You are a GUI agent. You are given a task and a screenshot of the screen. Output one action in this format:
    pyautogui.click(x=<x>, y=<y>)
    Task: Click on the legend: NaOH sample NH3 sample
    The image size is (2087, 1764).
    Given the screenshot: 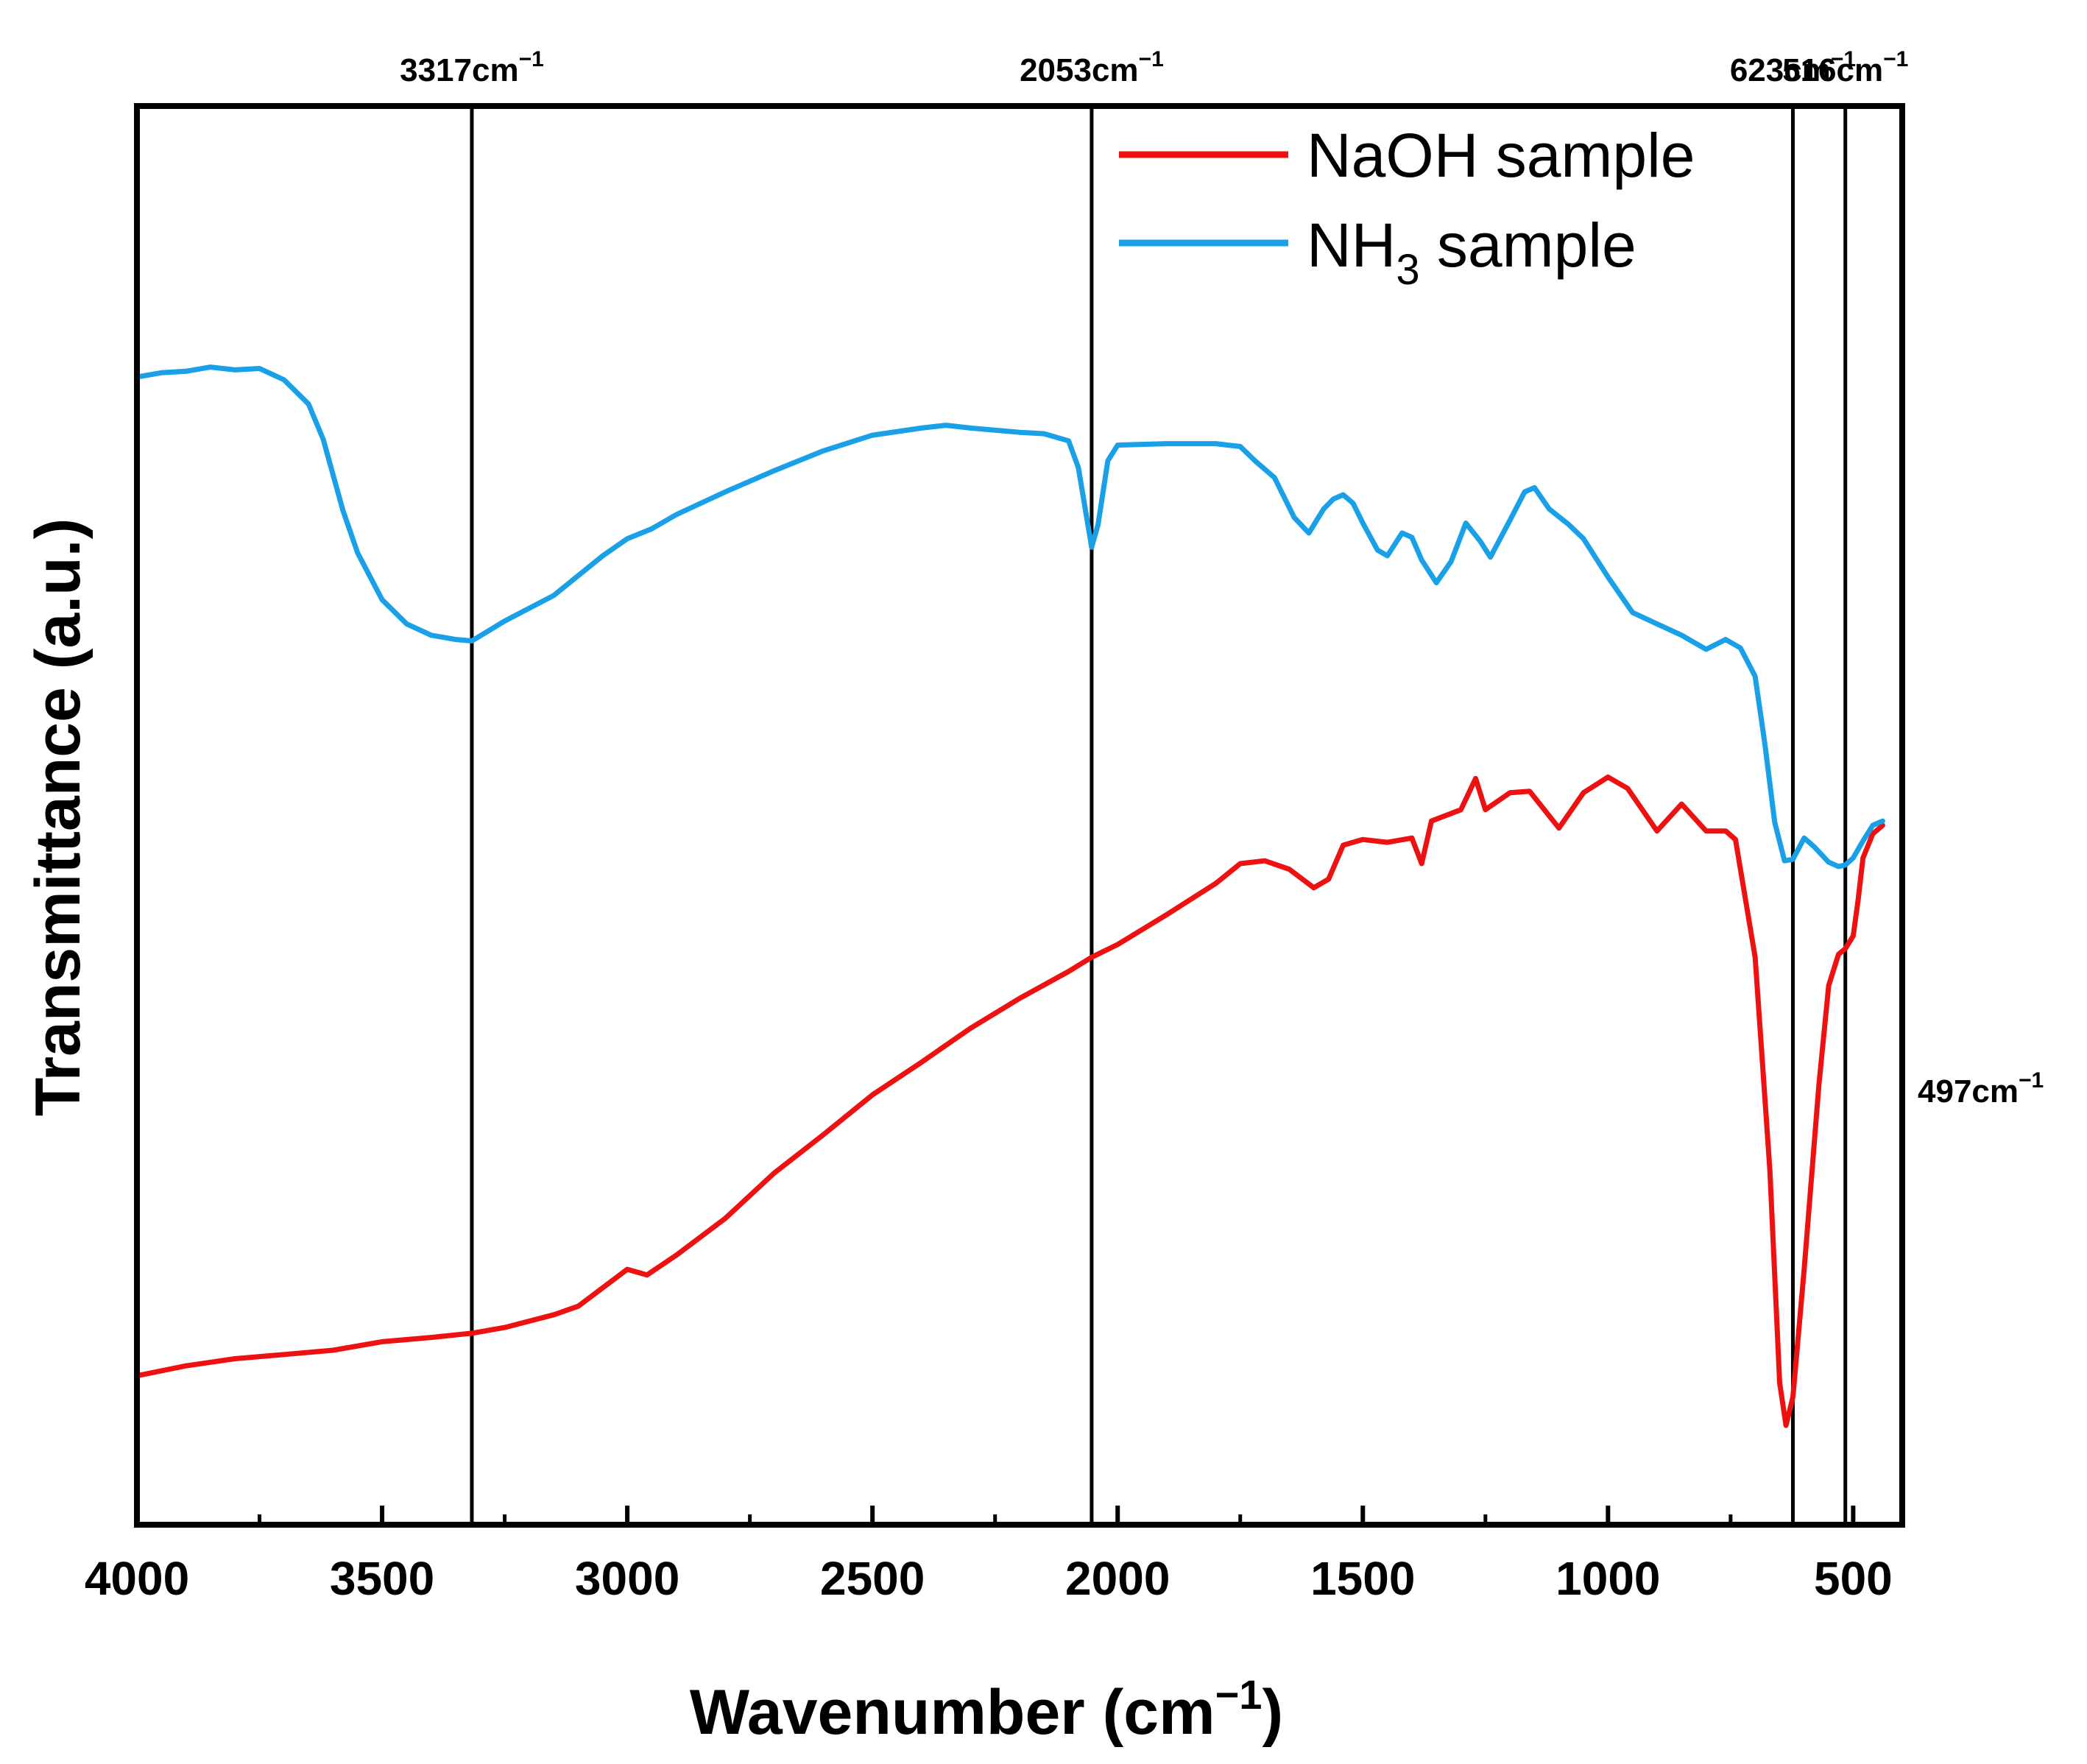 What is the action you would take?
    pyautogui.click(x=1407, y=207)
    